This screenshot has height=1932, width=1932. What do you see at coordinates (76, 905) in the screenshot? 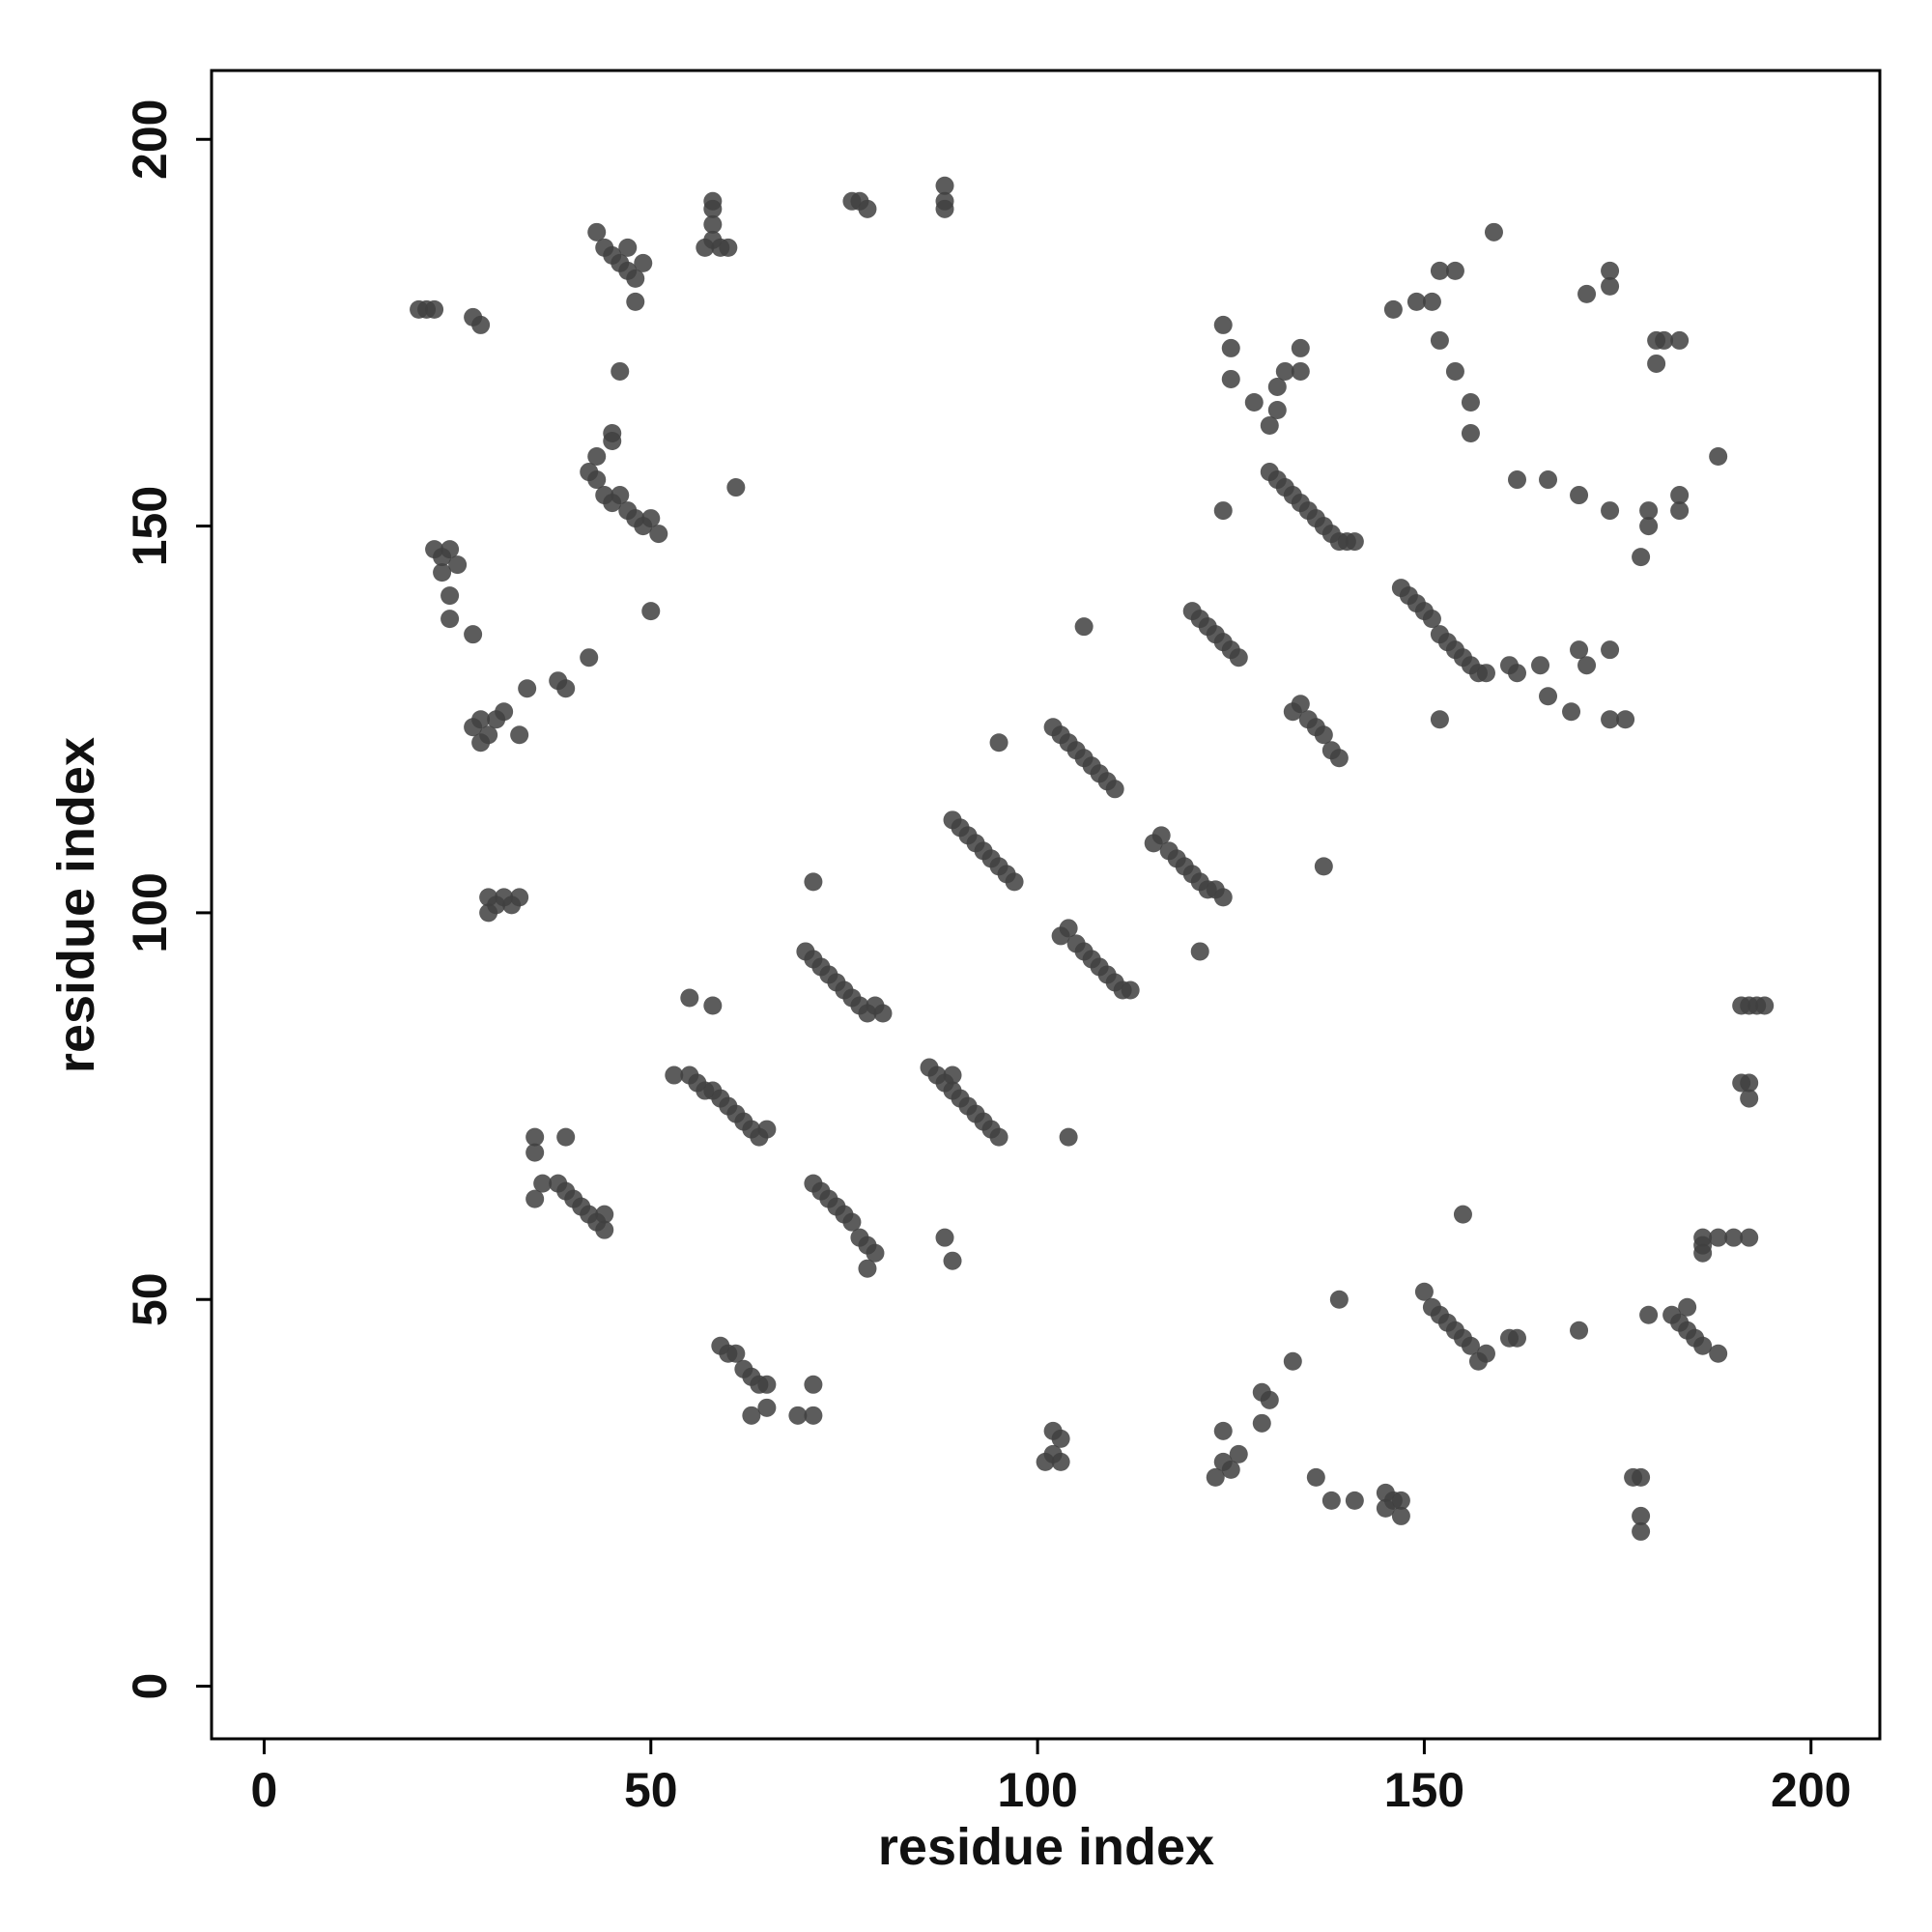
I see `y-axis-label: residue index` at bounding box center [76, 905].